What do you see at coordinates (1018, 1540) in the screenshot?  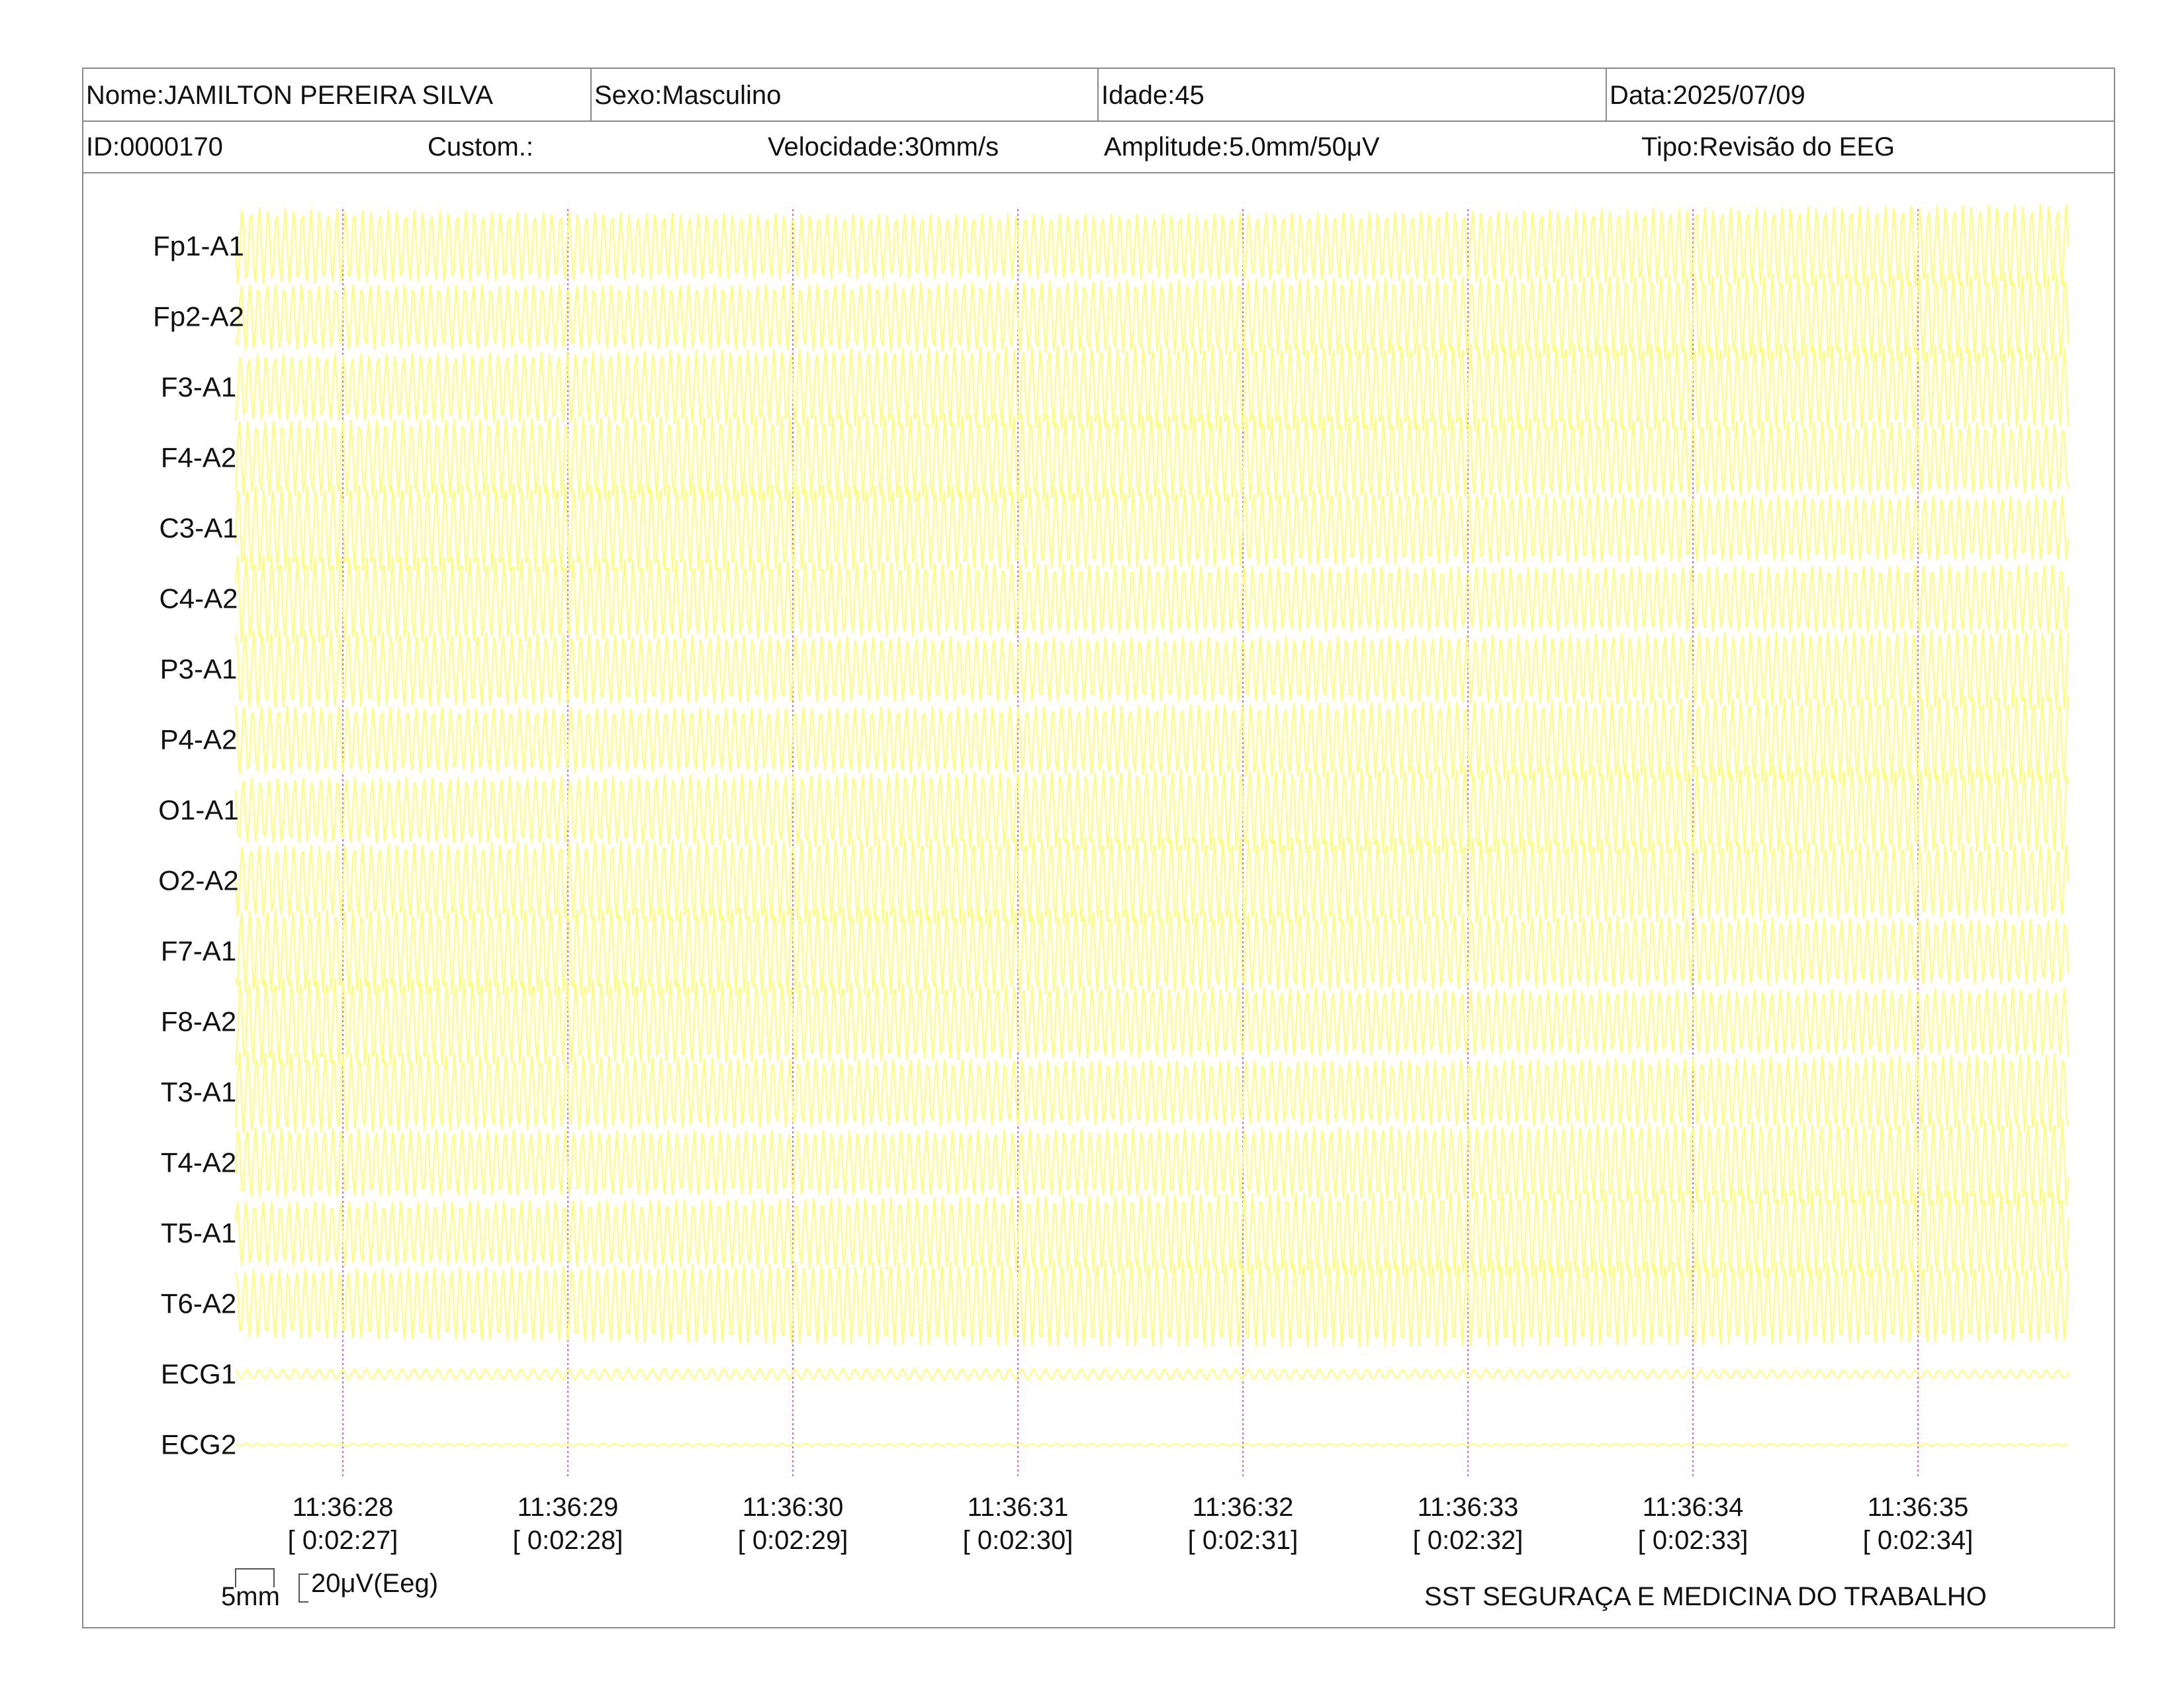 I see `elapsed-tick-label: [ 0:02:30]` at bounding box center [1018, 1540].